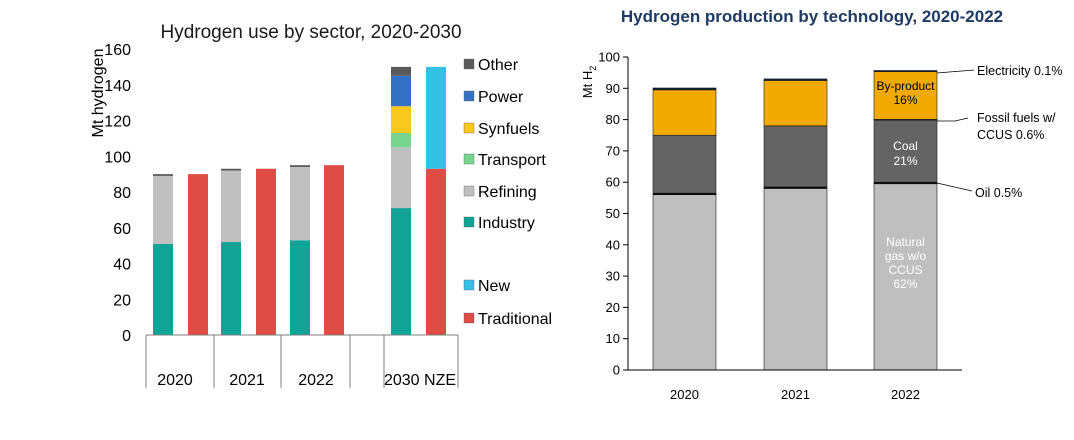  What do you see at coordinates (1016, 118) in the screenshot?
I see `annotation-fossil-ccus: Fossil fuels w/` at bounding box center [1016, 118].